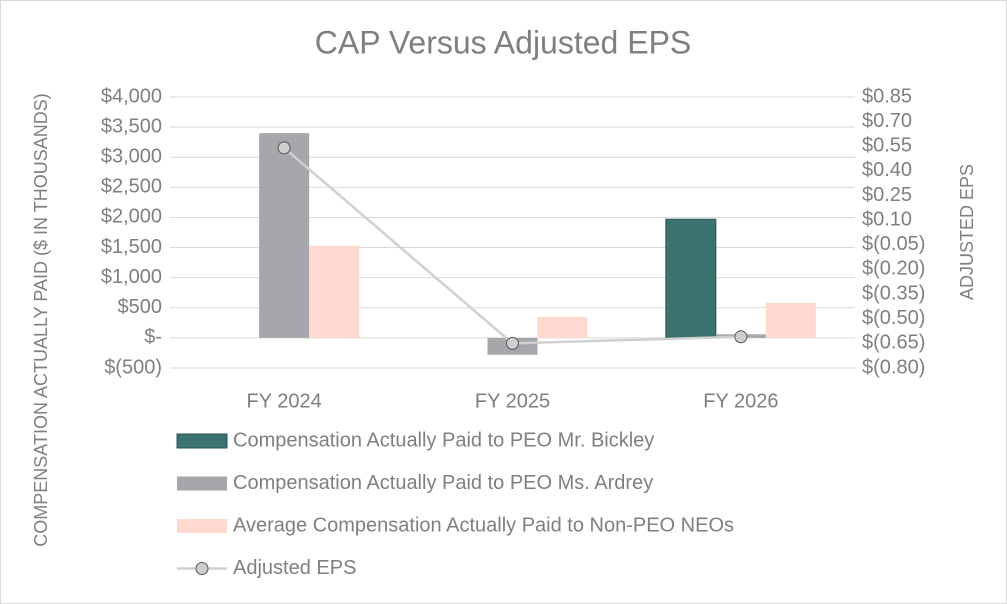  What do you see at coordinates (887, 96) in the screenshot?
I see `y2-tick-label: $0.85` at bounding box center [887, 96].